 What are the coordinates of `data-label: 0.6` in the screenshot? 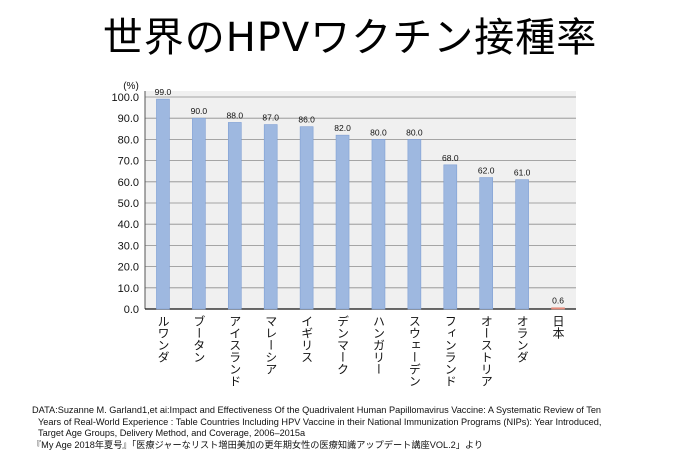 It's located at (558, 301).